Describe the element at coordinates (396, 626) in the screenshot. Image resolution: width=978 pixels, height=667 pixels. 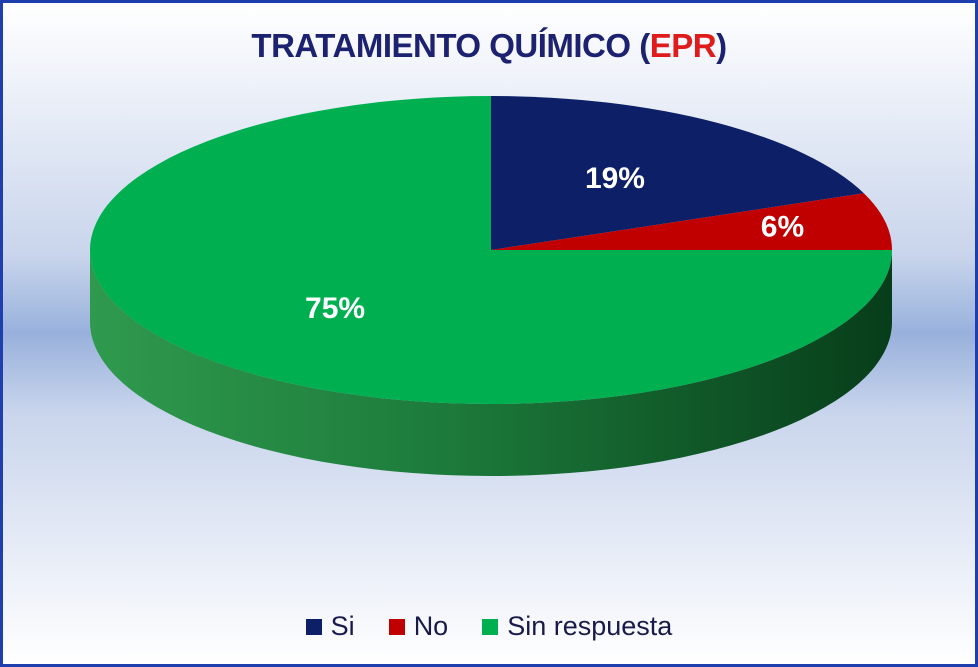
I see `legend-swatch-no` at that location.